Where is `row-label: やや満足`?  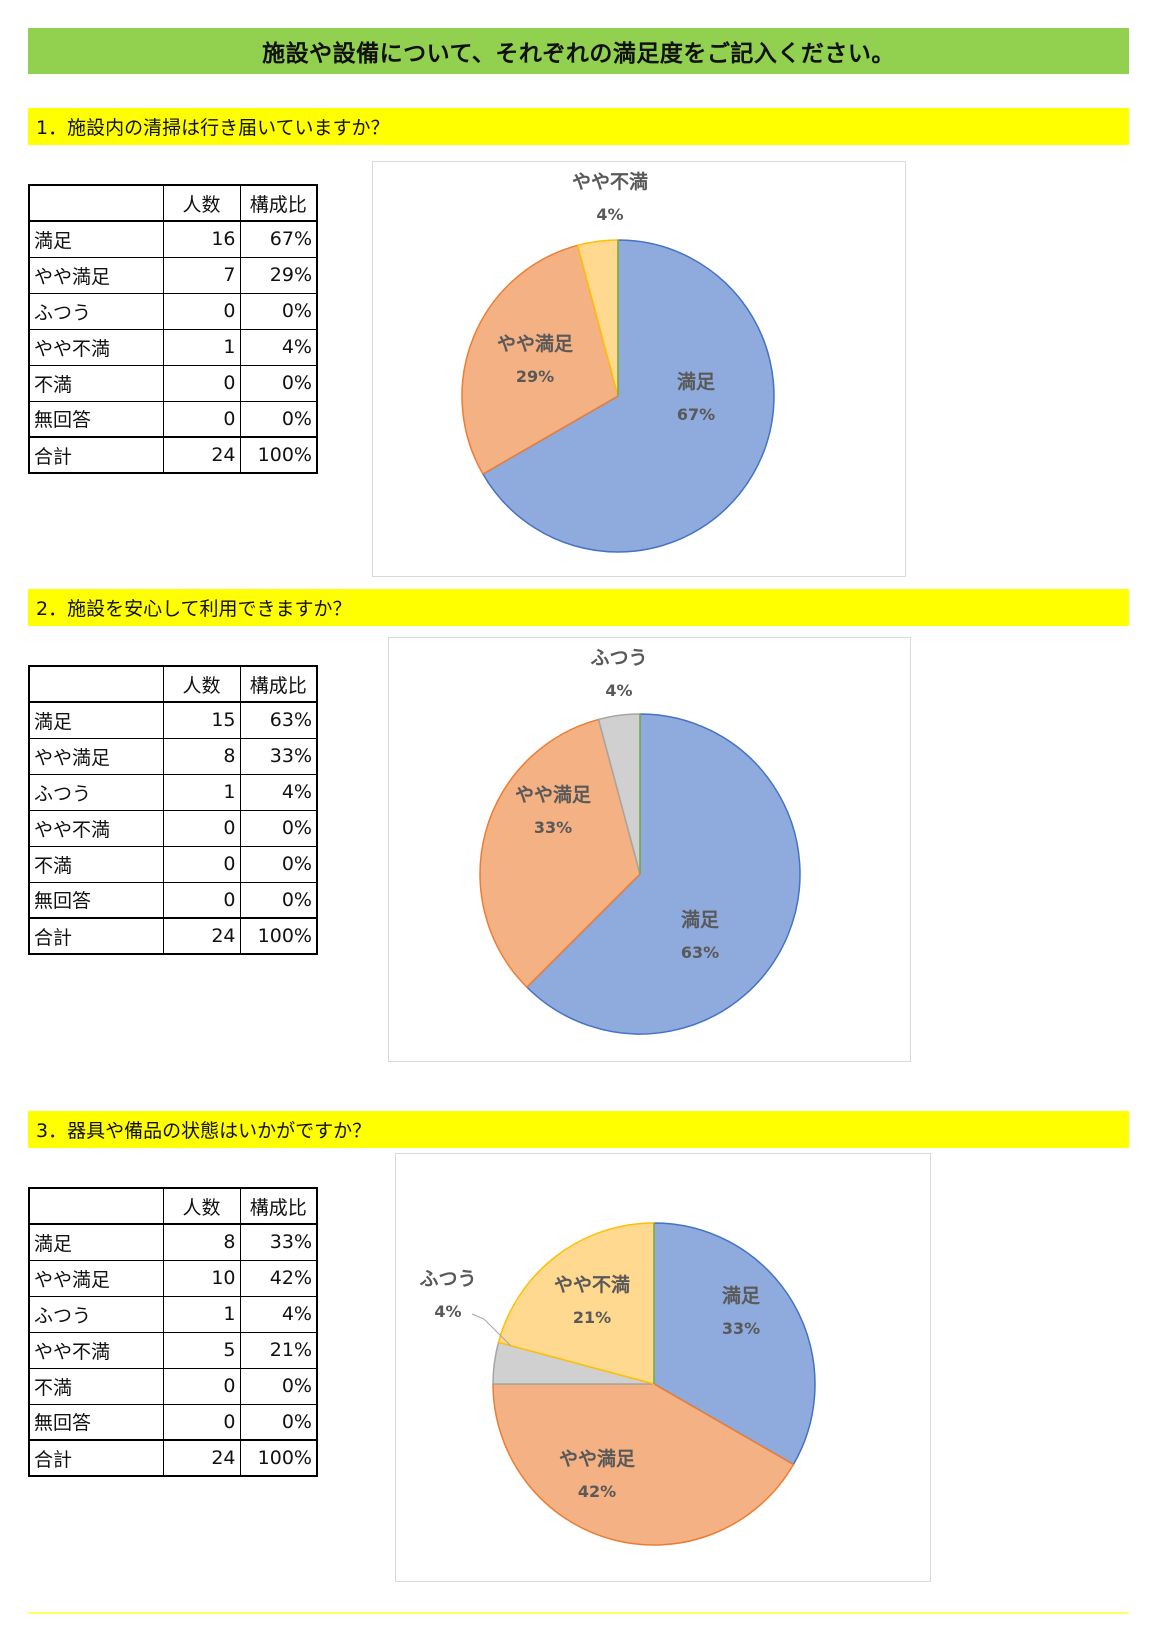 row-label: やや満足 is located at coordinates (96, 1278).